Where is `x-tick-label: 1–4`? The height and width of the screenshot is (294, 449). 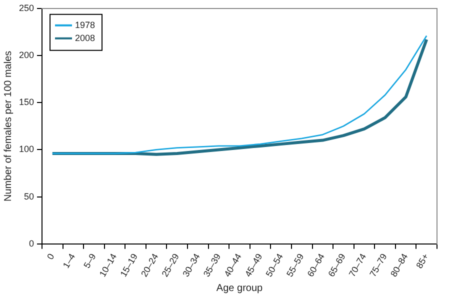 x-tick-label: 1–4 is located at coordinates (69, 261).